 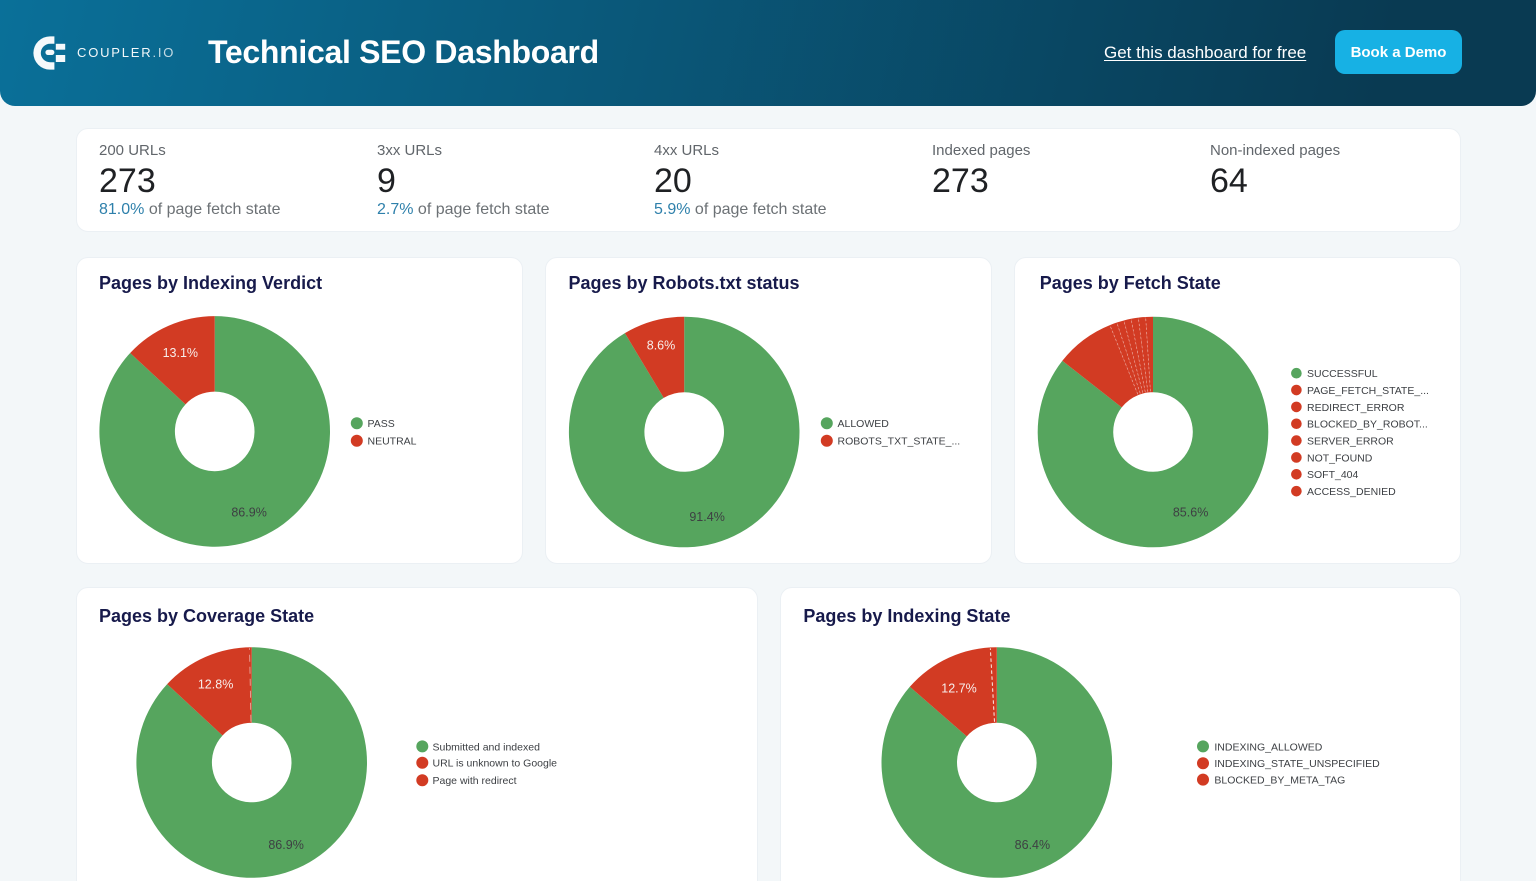 What do you see at coordinates (1350, 442) in the screenshot?
I see `svg-text: SERVER_ERROR` at bounding box center [1350, 442].